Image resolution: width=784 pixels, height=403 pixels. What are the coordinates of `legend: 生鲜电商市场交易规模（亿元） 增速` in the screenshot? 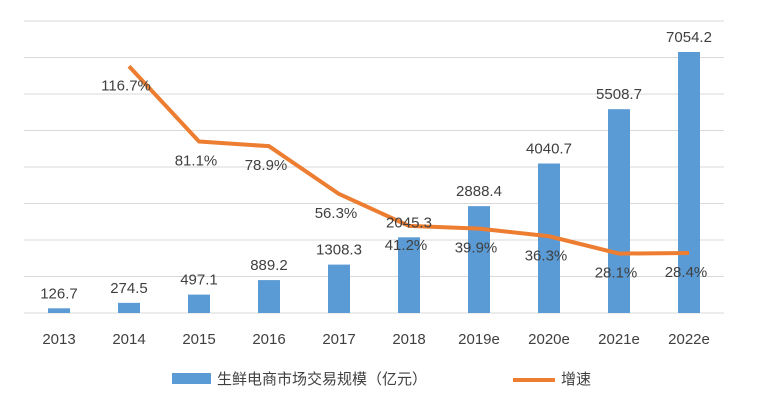 It's located at (381, 379).